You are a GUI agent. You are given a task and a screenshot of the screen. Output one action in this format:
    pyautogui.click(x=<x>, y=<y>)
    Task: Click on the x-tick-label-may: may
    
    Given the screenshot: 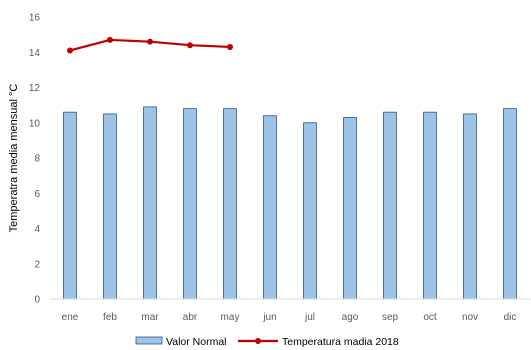 What is the action you would take?
    pyautogui.click(x=230, y=317)
    